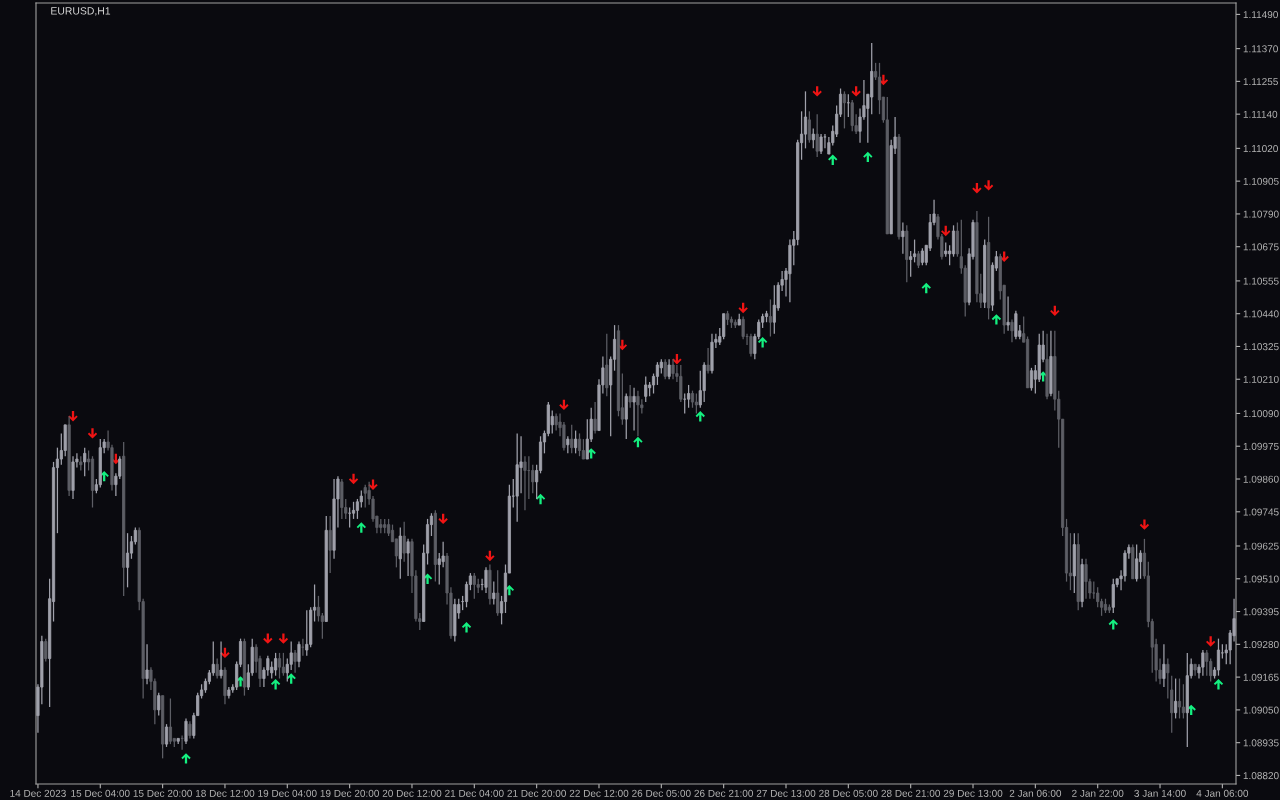  Describe the element at coordinates (911, 793) in the screenshot. I see `x-tick-label: 28 Dec 21:00` at that location.